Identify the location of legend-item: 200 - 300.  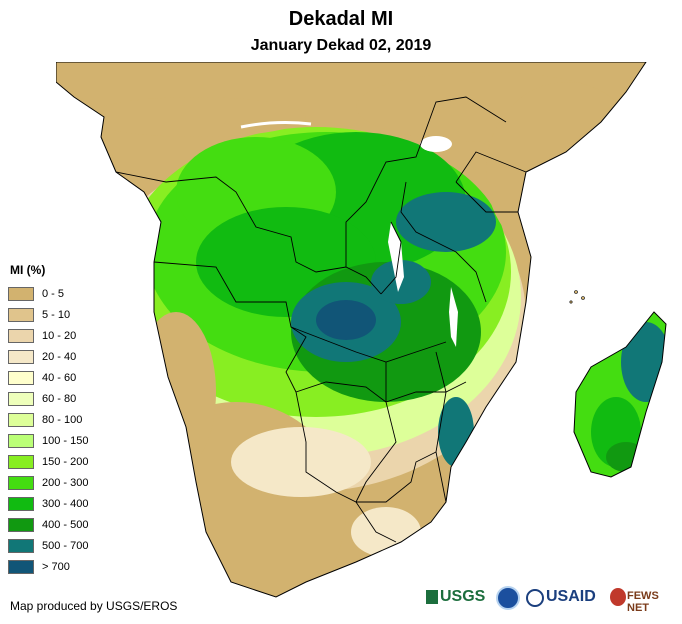
(68, 482).